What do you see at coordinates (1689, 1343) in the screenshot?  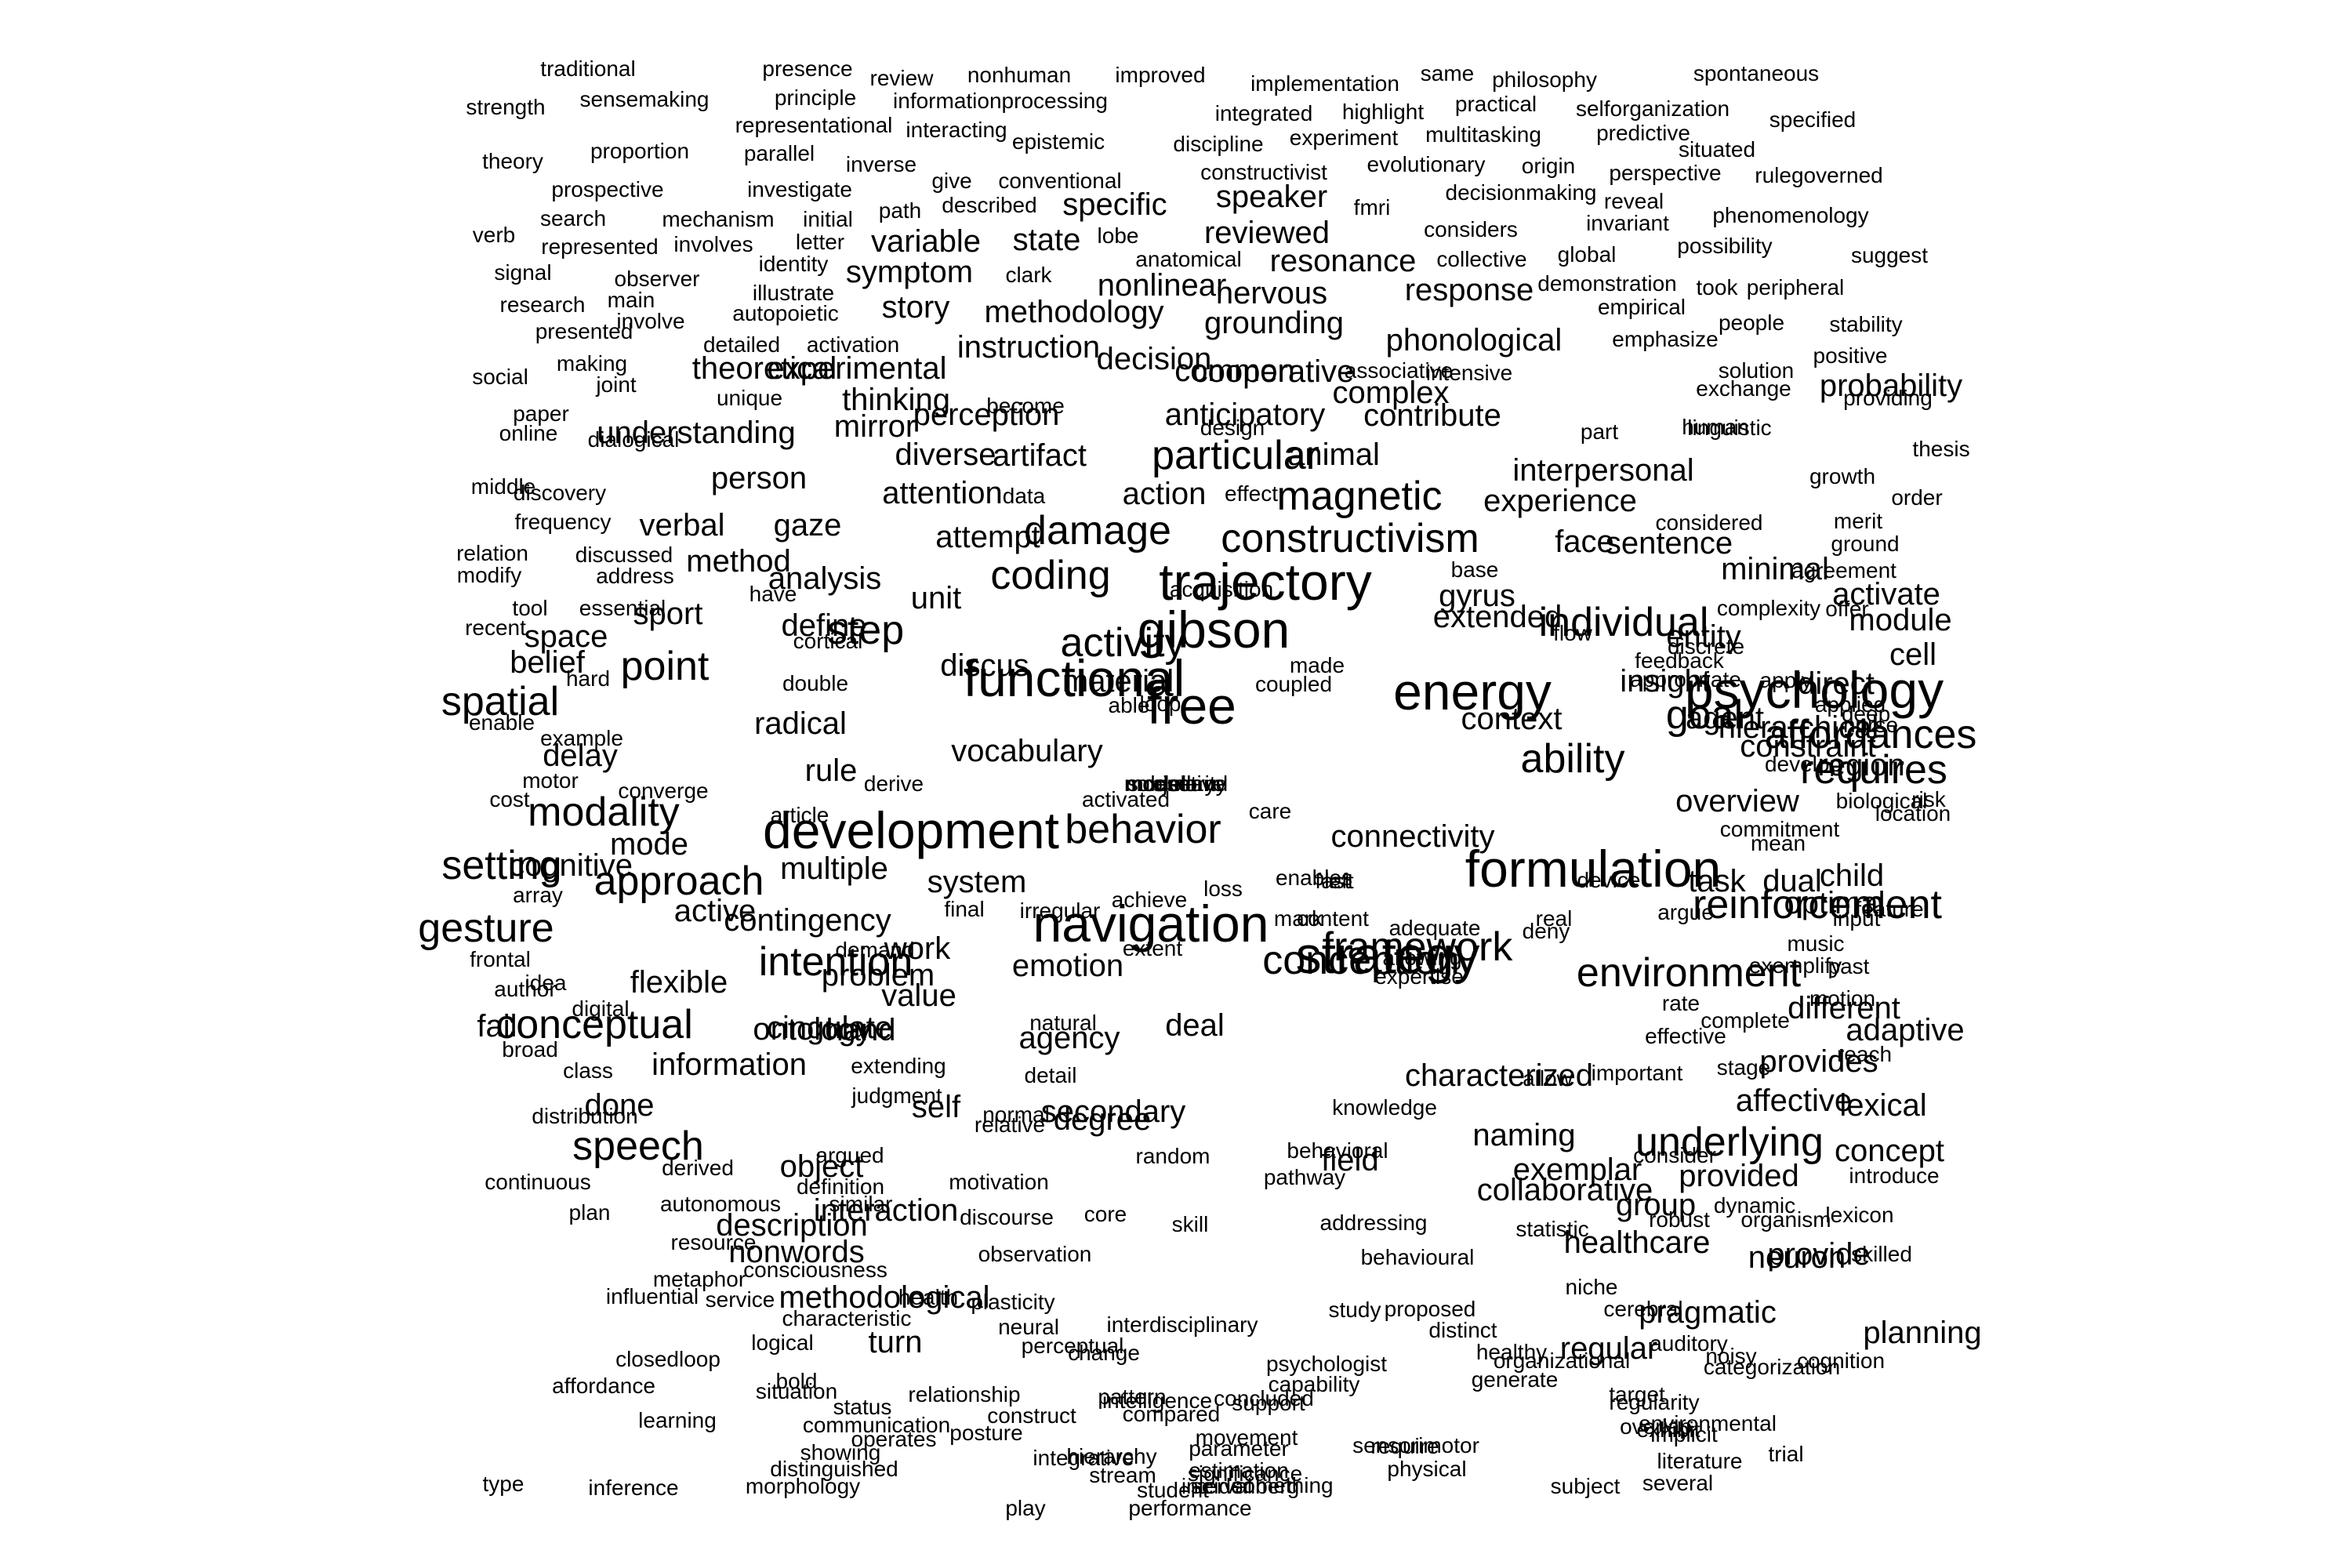 I see `cloud-word: auditory` at bounding box center [1689, 1343].